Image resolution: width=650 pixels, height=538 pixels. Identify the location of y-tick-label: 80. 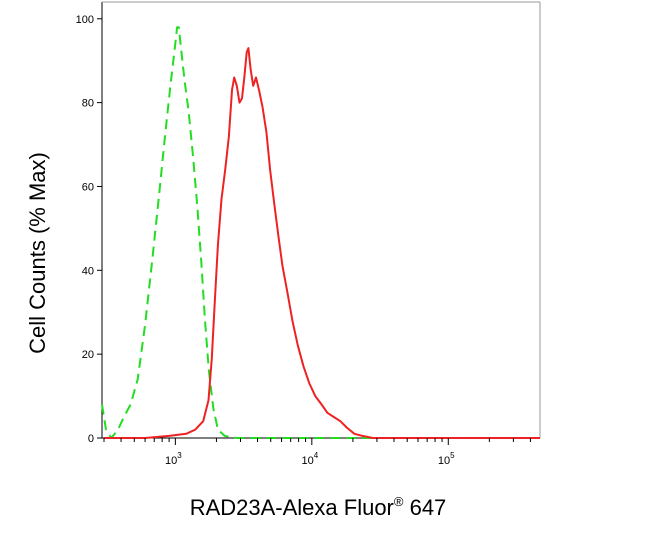
(88, 104).